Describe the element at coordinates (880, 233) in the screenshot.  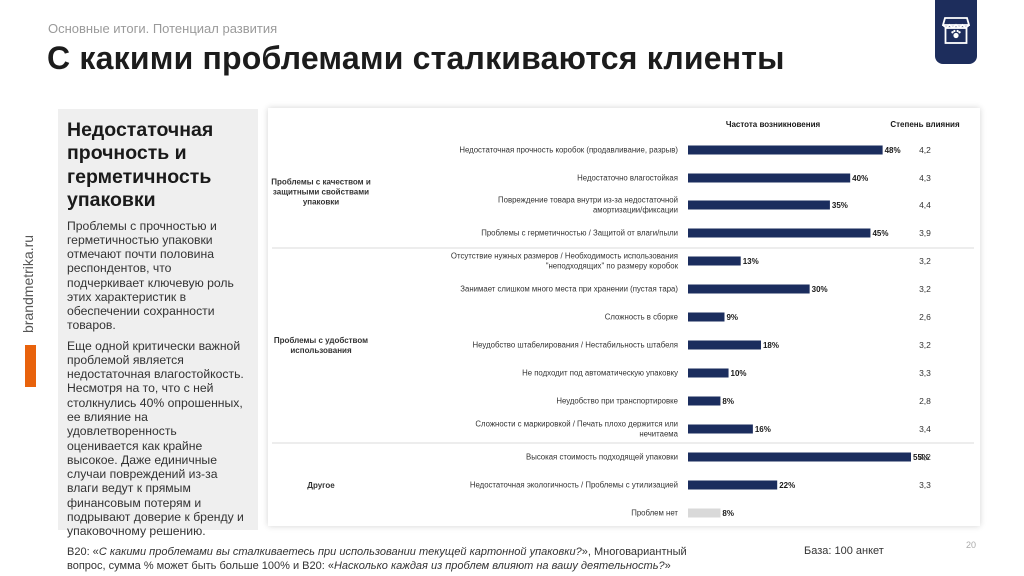
I see `bar-value-label: 45%` at that location.